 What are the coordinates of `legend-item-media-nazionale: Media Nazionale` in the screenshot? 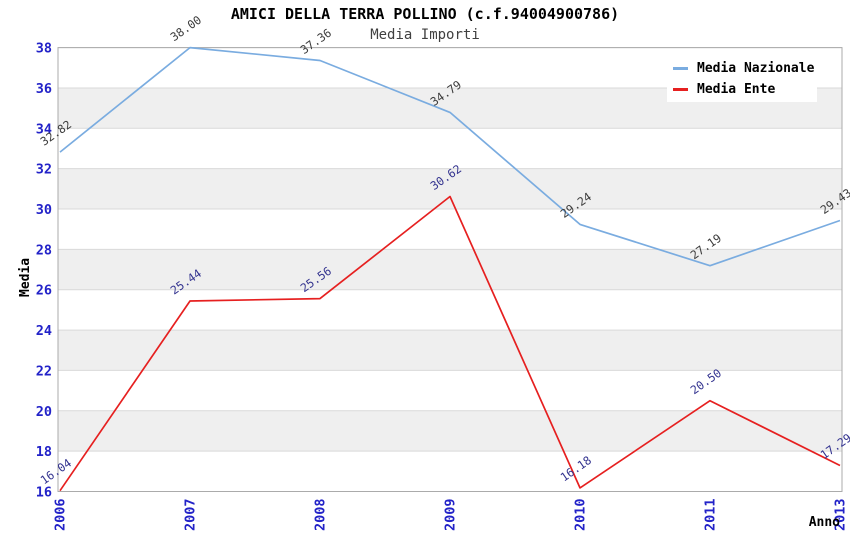 It's located at (745, 68).